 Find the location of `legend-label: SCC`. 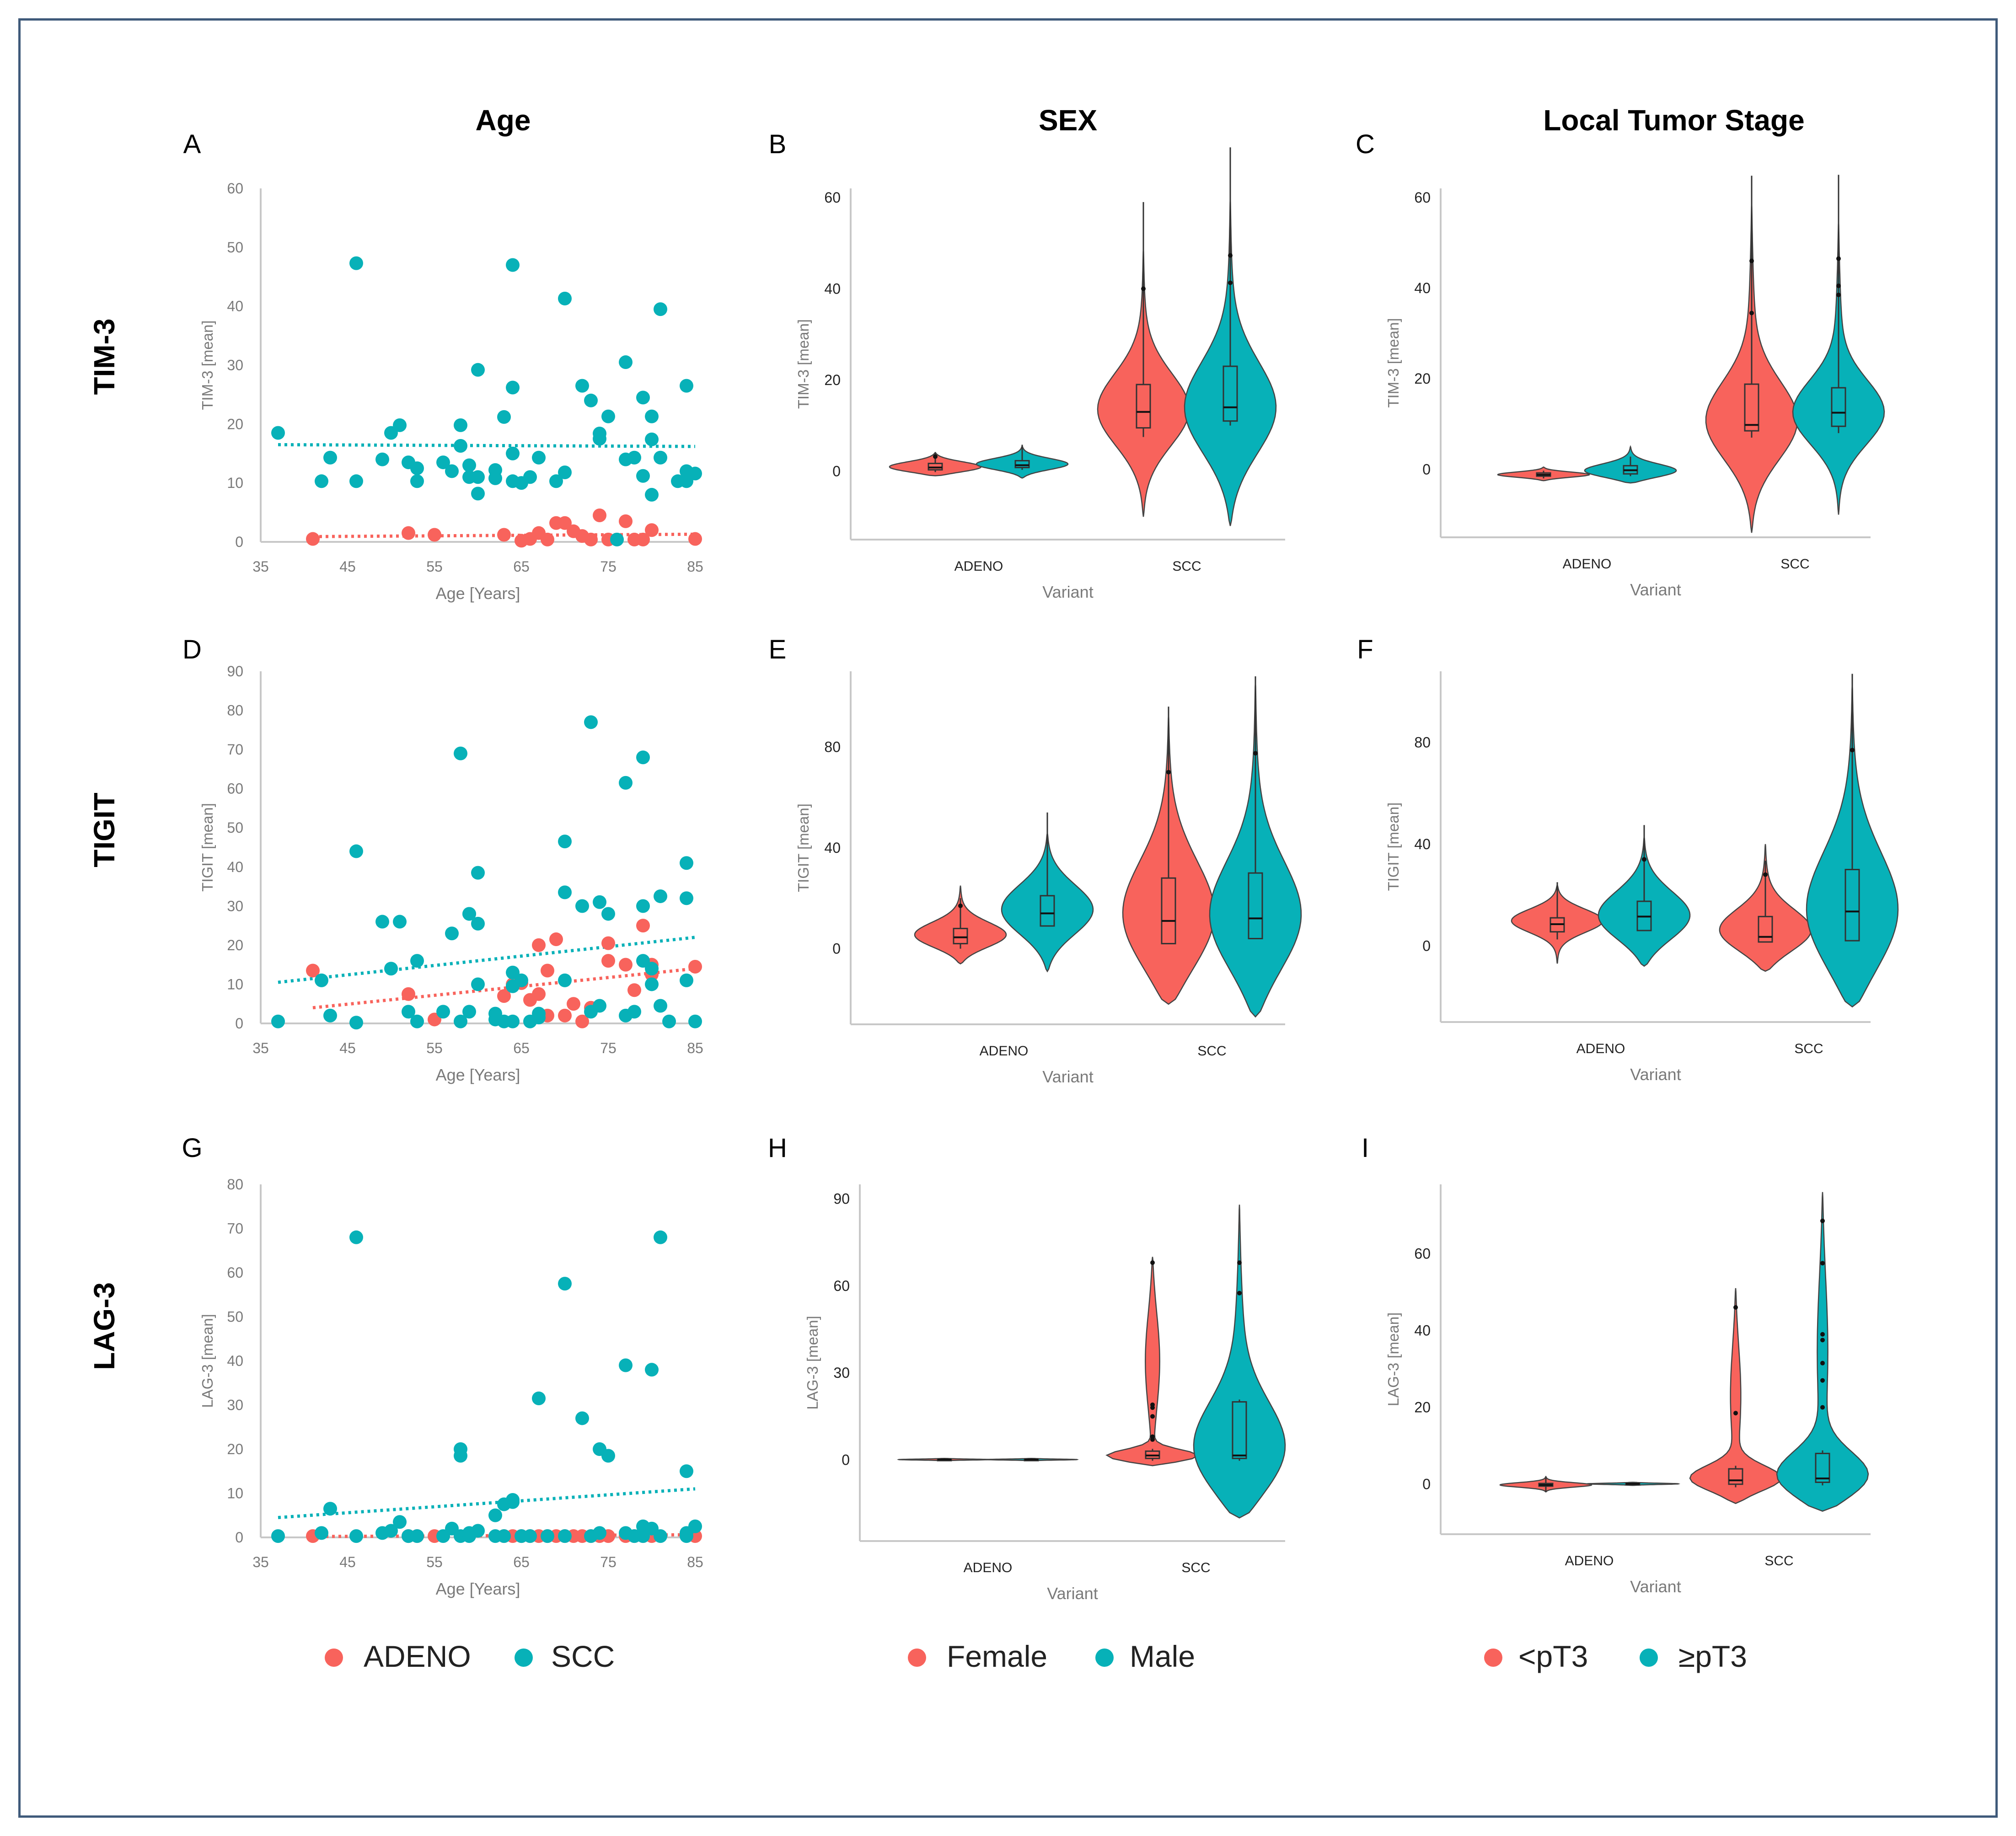

legend-label: SCC is located at coordinates (583, 1656).